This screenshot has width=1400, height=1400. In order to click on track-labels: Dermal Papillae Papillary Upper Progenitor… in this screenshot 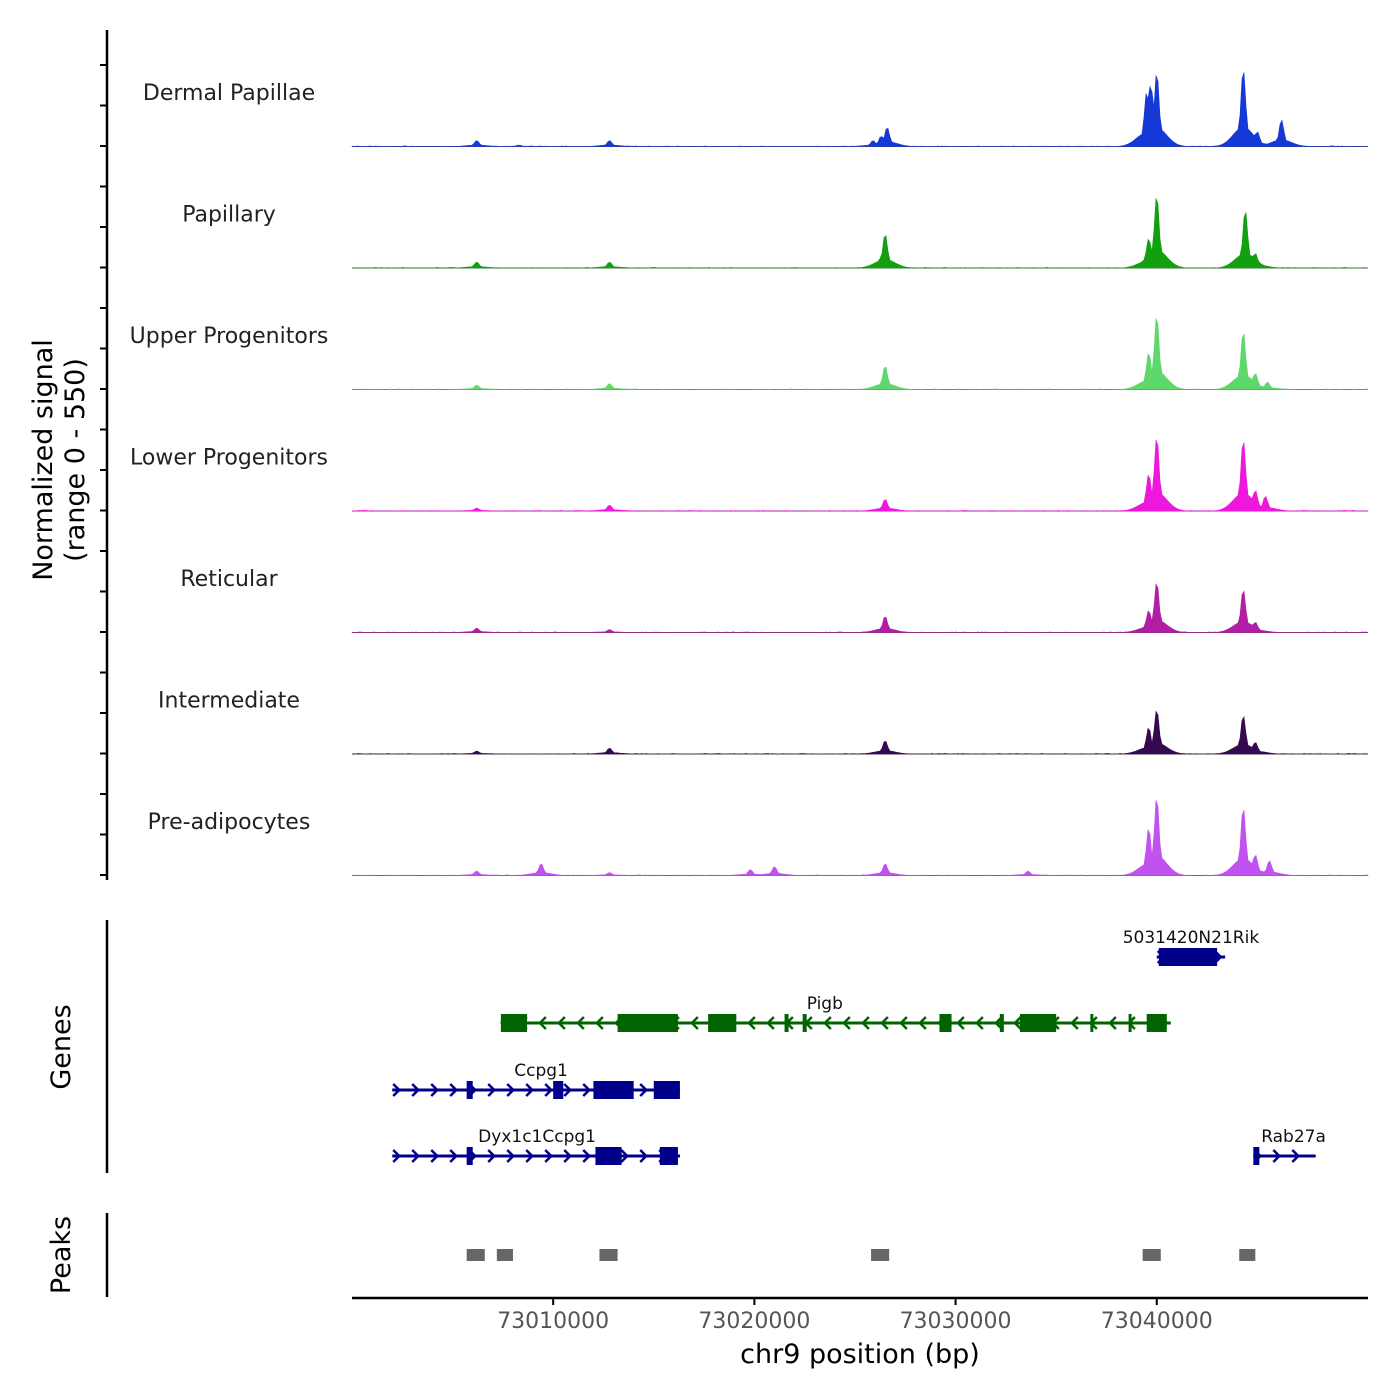, I will do `click(229, 458)`.